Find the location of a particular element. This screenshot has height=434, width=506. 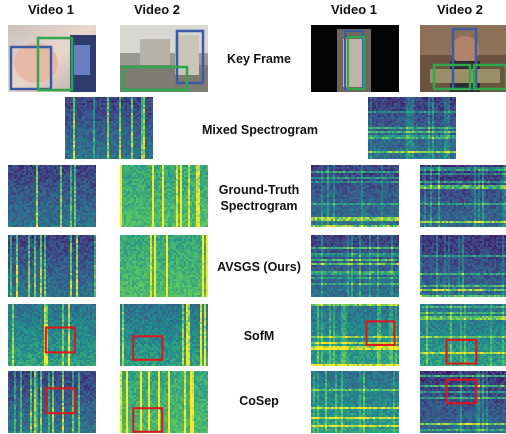

keyframe-right-video2 is located at coordinates (463, 58).